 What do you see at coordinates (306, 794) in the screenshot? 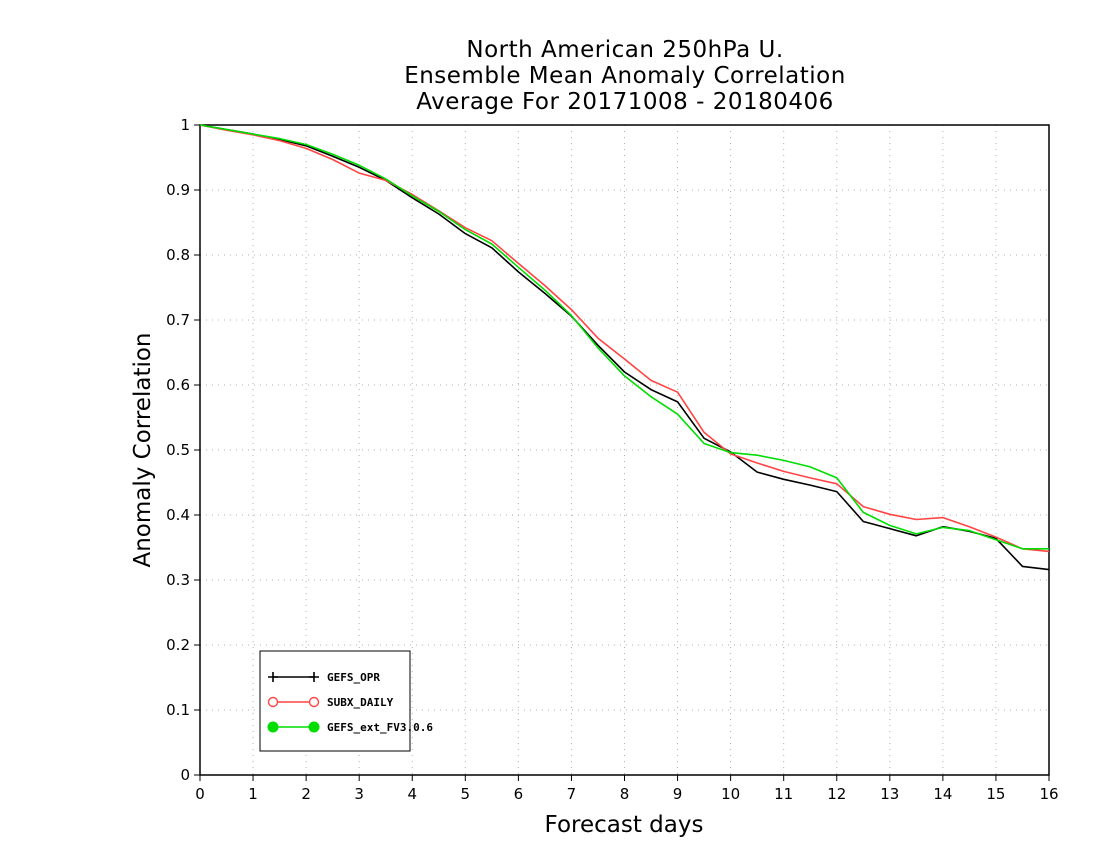
I see `x-tick-label: 2` at bounding box center [306, 794].